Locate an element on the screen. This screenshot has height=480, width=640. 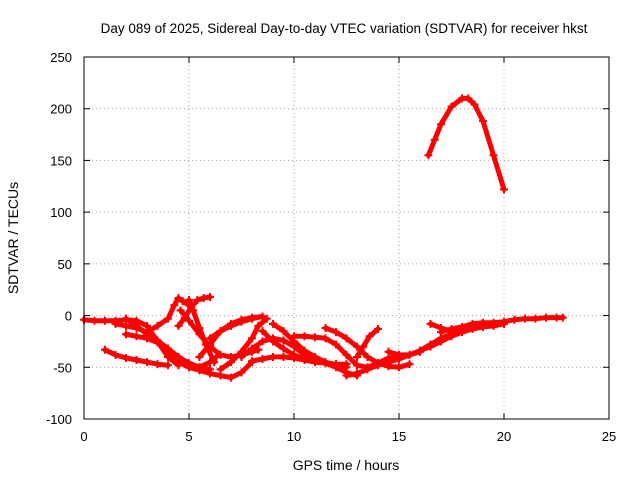
series-line-s15 is located at coordinates (310, 353).